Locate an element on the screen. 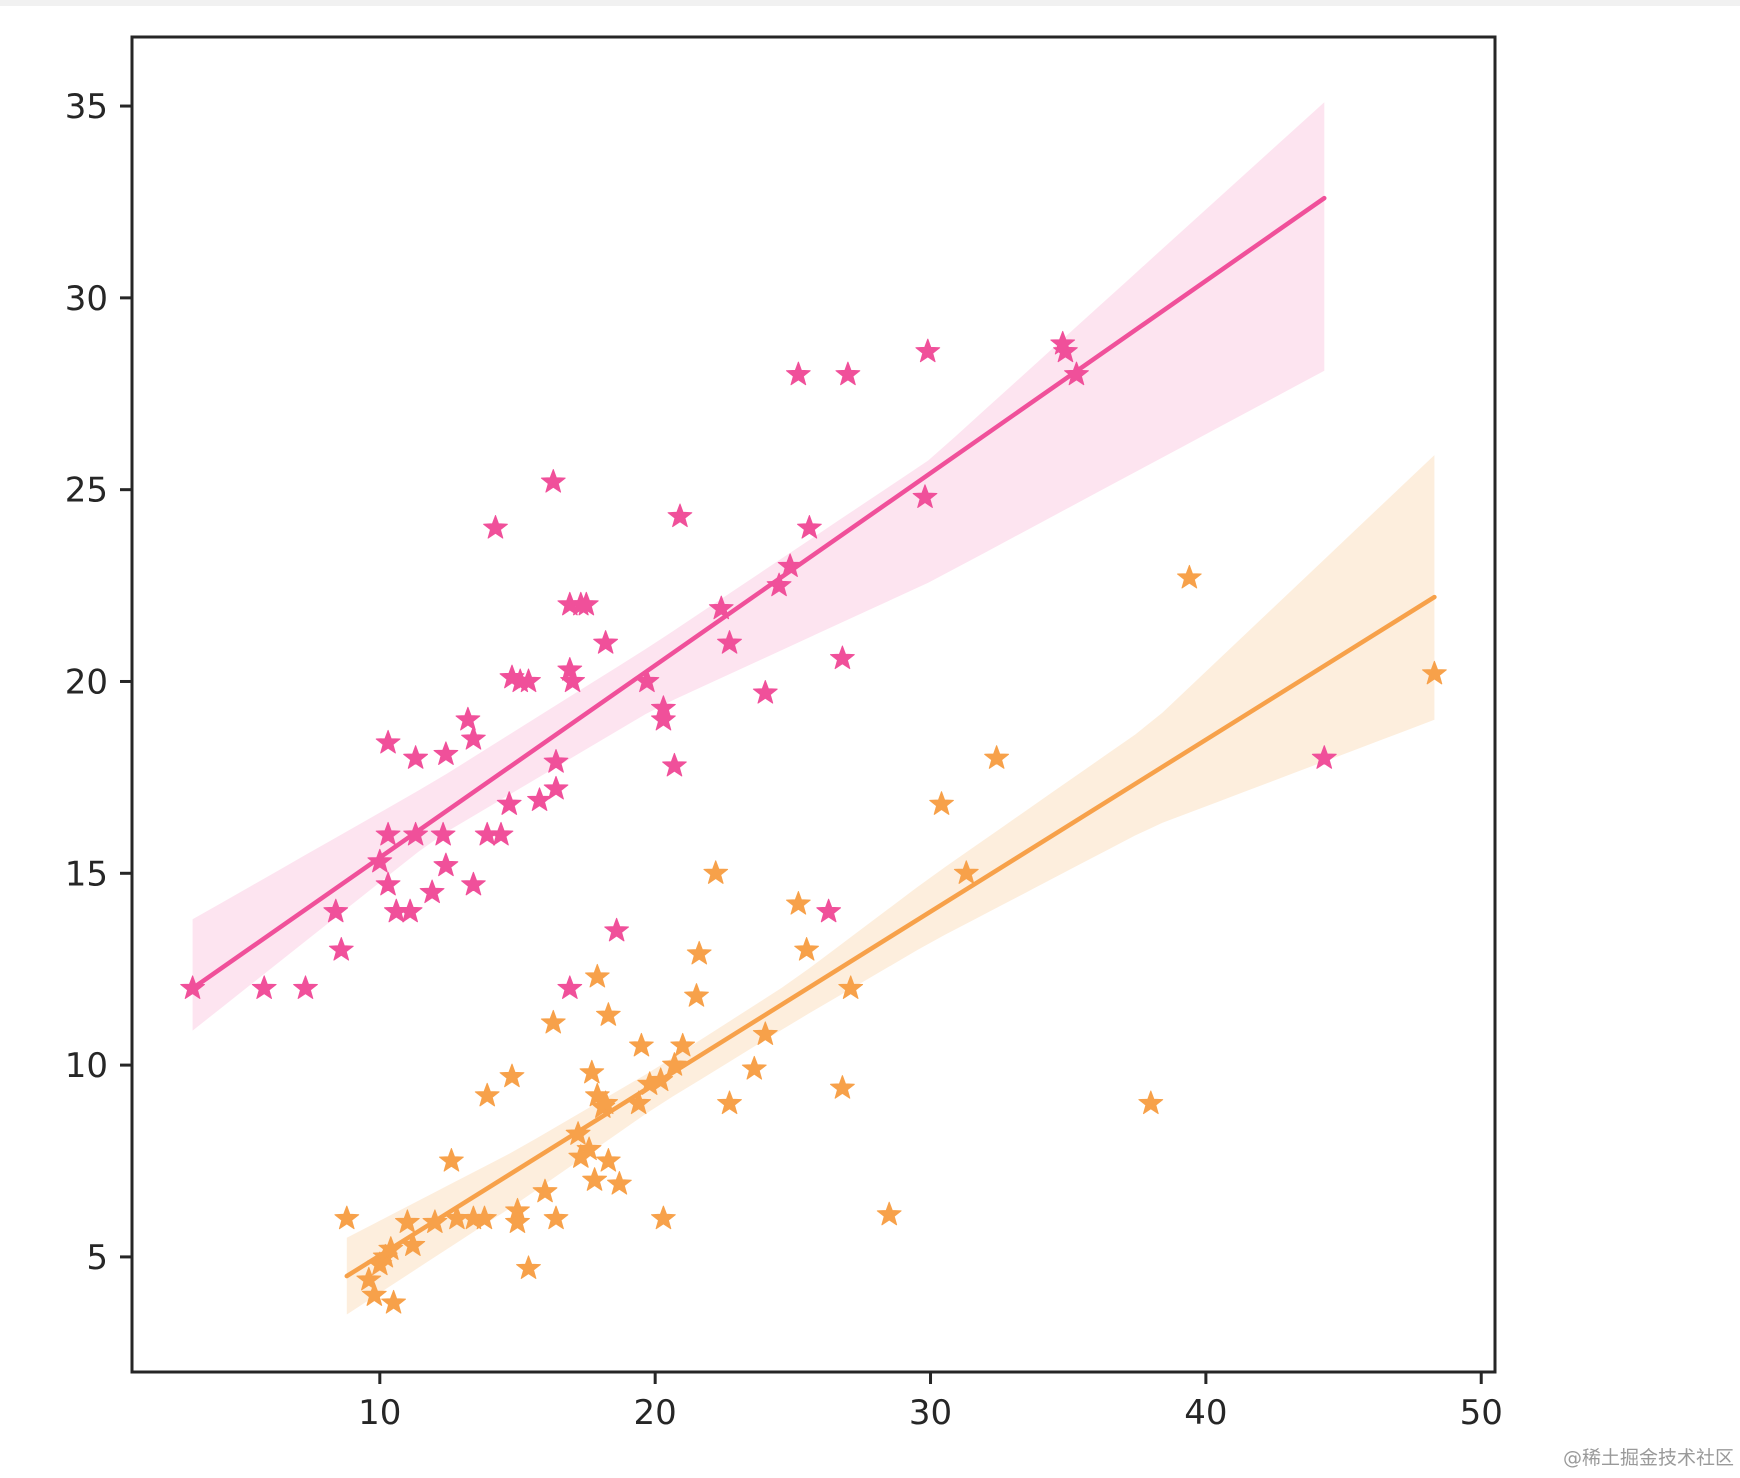 The image size is (1740, 1478). y-tick-label: 10 is located at coordinates (86, 1066).